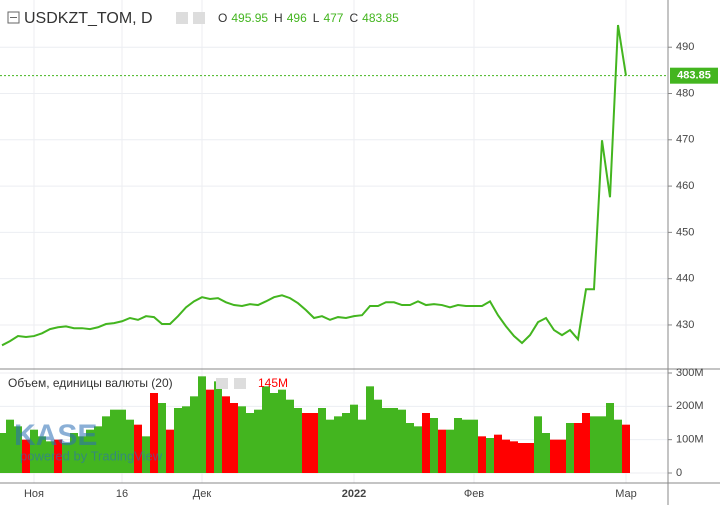  What do you see at coordinates (55, 435) in the screenshot?
I see `watermark: KASE` at bounding box center [55, 435].